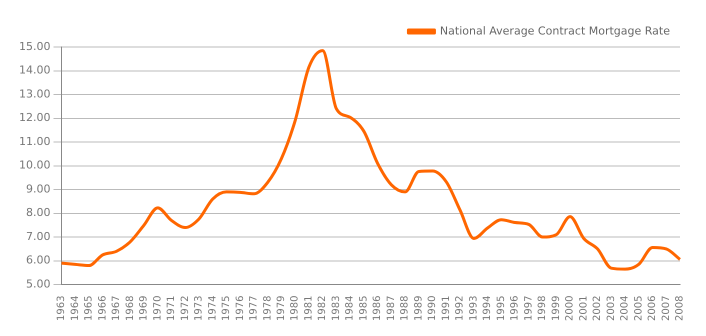 The height and width of the screenshot is (336, 706). I want to click on x-tick-label: 1994, so click(488, 309).